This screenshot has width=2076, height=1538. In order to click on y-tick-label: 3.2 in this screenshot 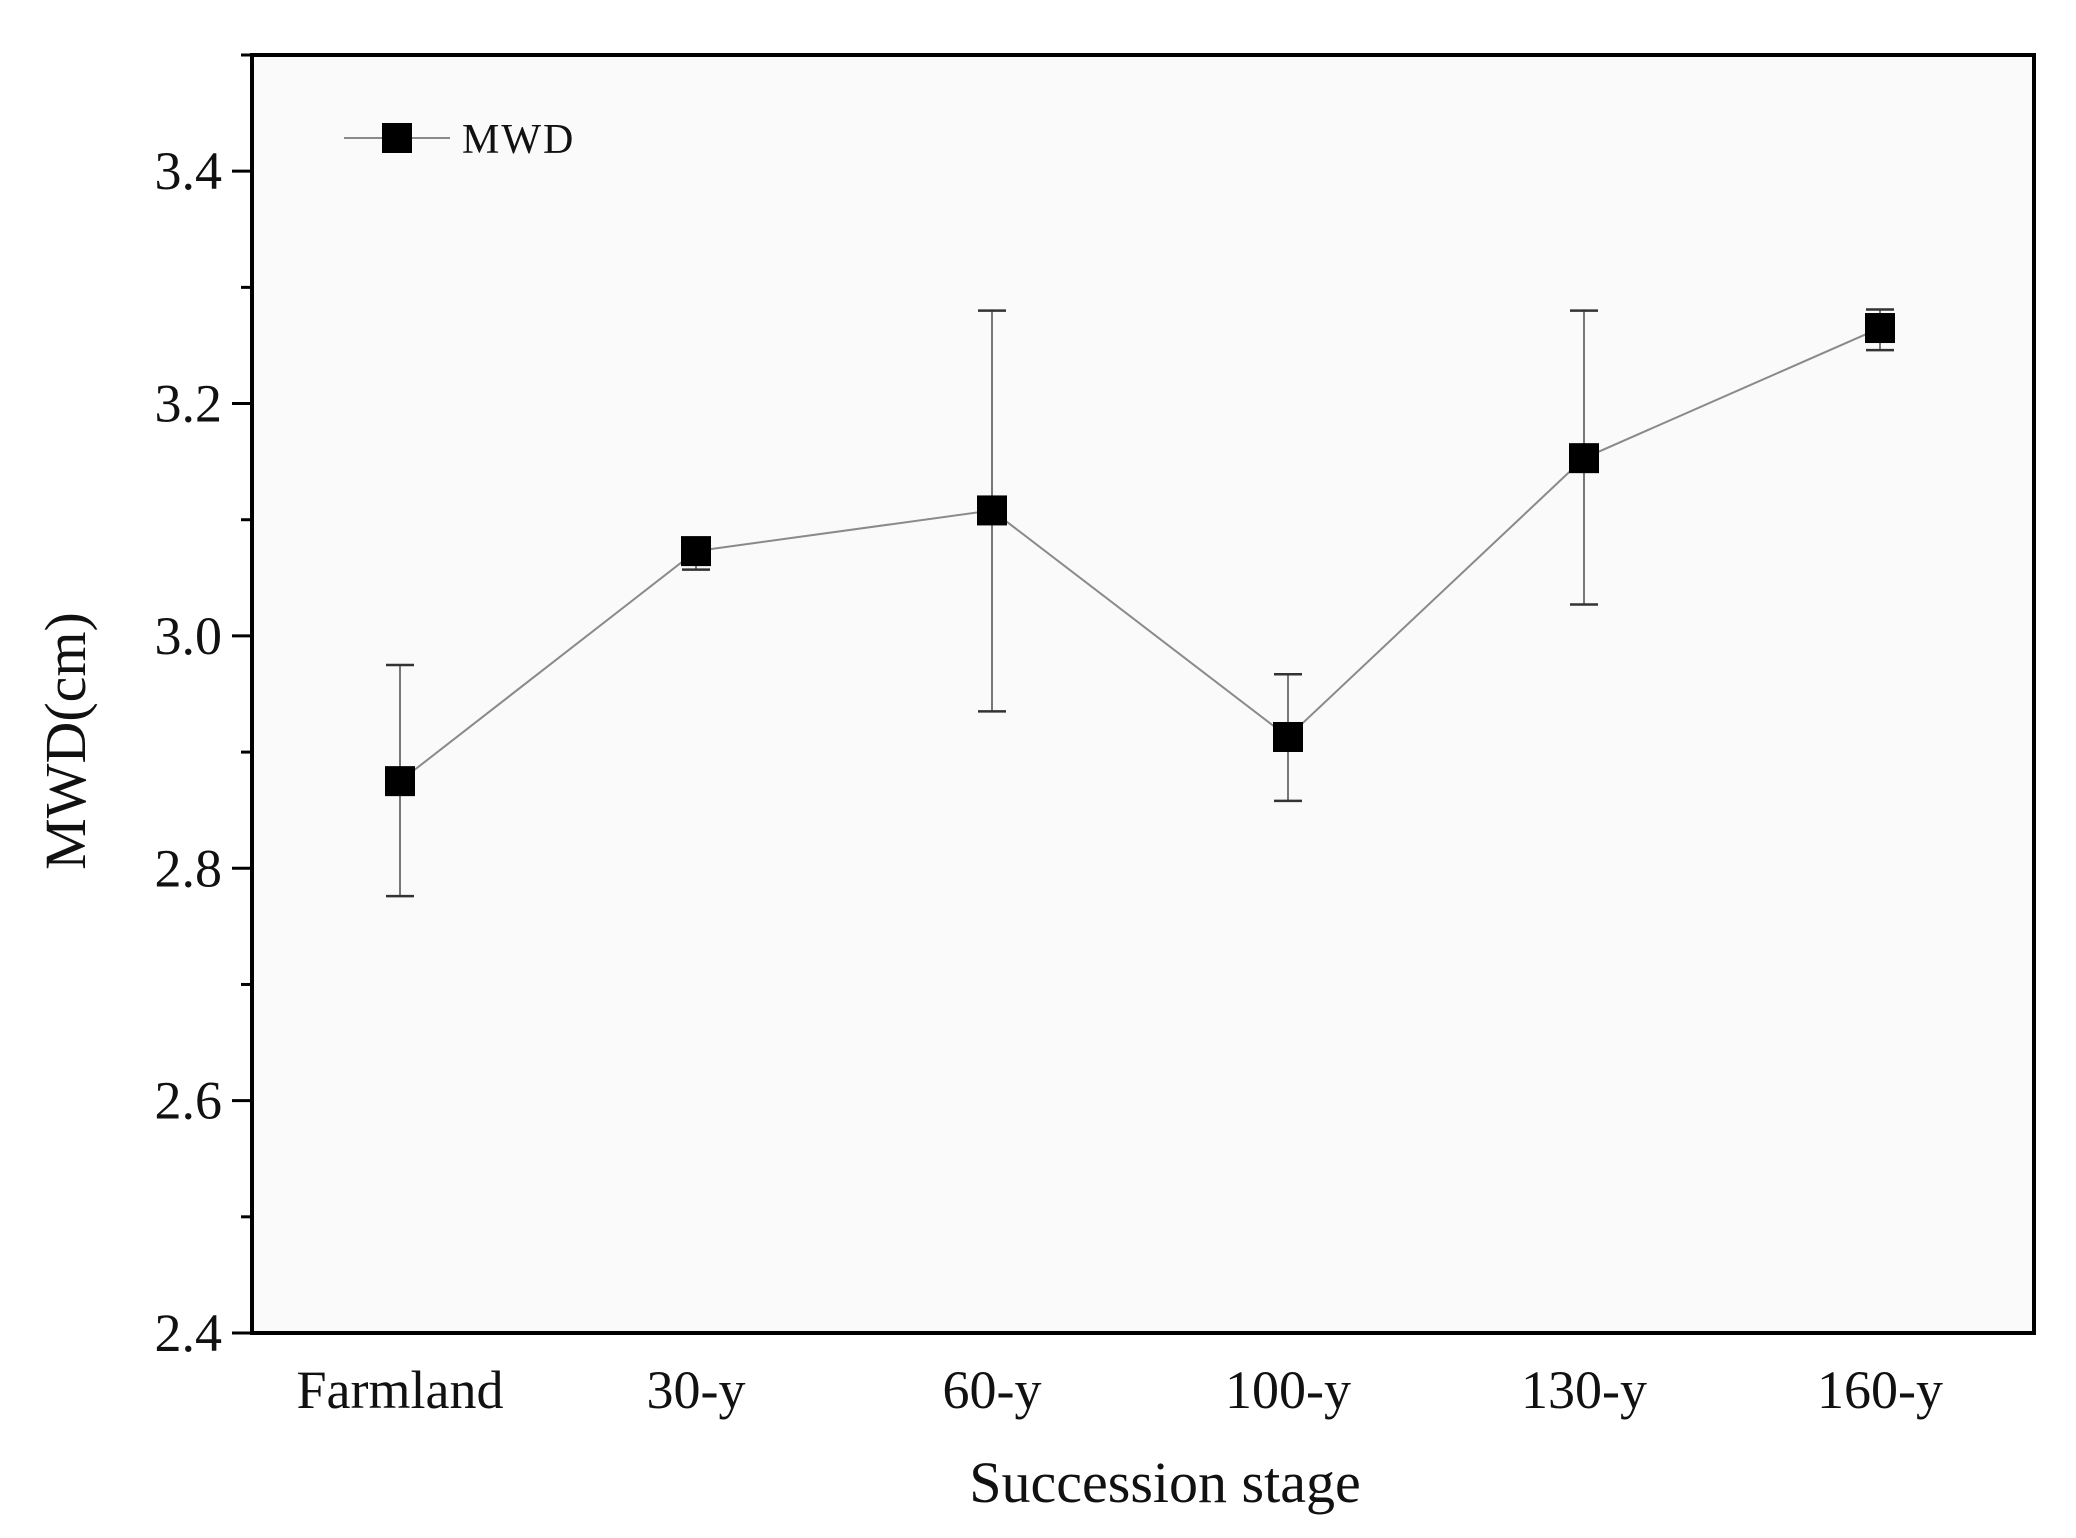, I will do `click(189, 404)`.